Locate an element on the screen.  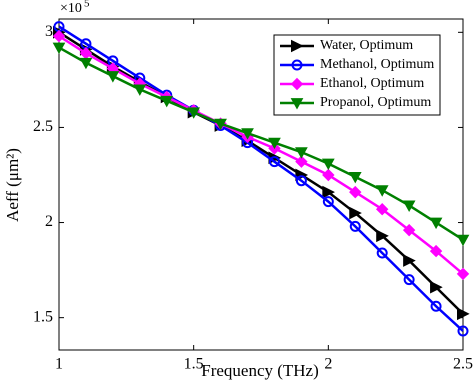
y-tick-label: 3 is located at coordinates (49, 31).